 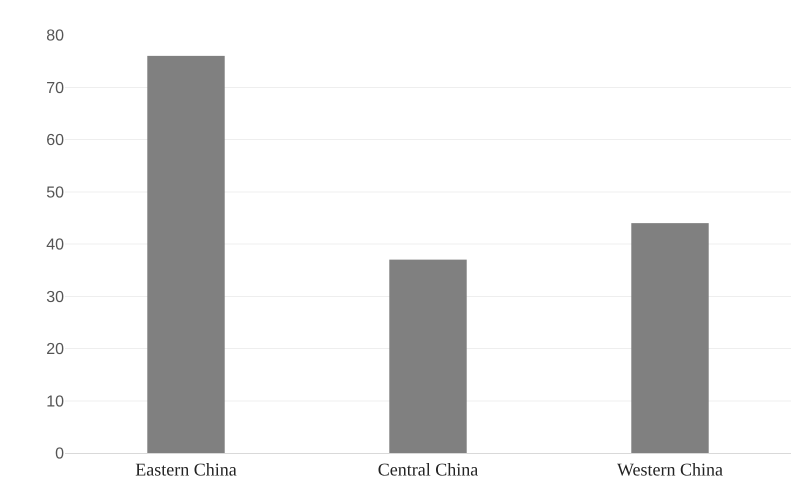 What do you see at coordinates (55, 193) in the screenshot?
I see `y-tick-label: 50` at bounding box center [55, 193].